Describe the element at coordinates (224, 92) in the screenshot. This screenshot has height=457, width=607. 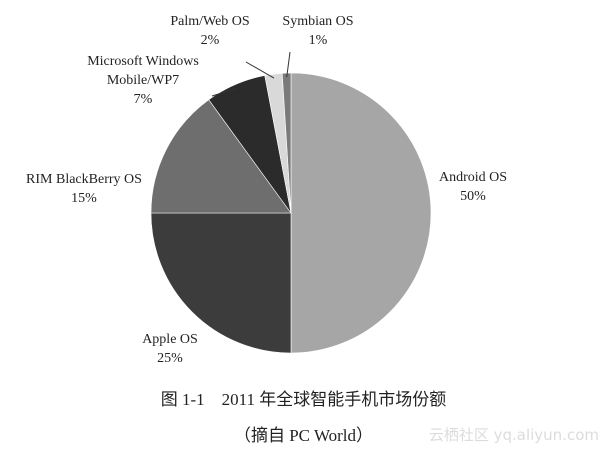
I see `leader-line-windows-mobile` at that location.